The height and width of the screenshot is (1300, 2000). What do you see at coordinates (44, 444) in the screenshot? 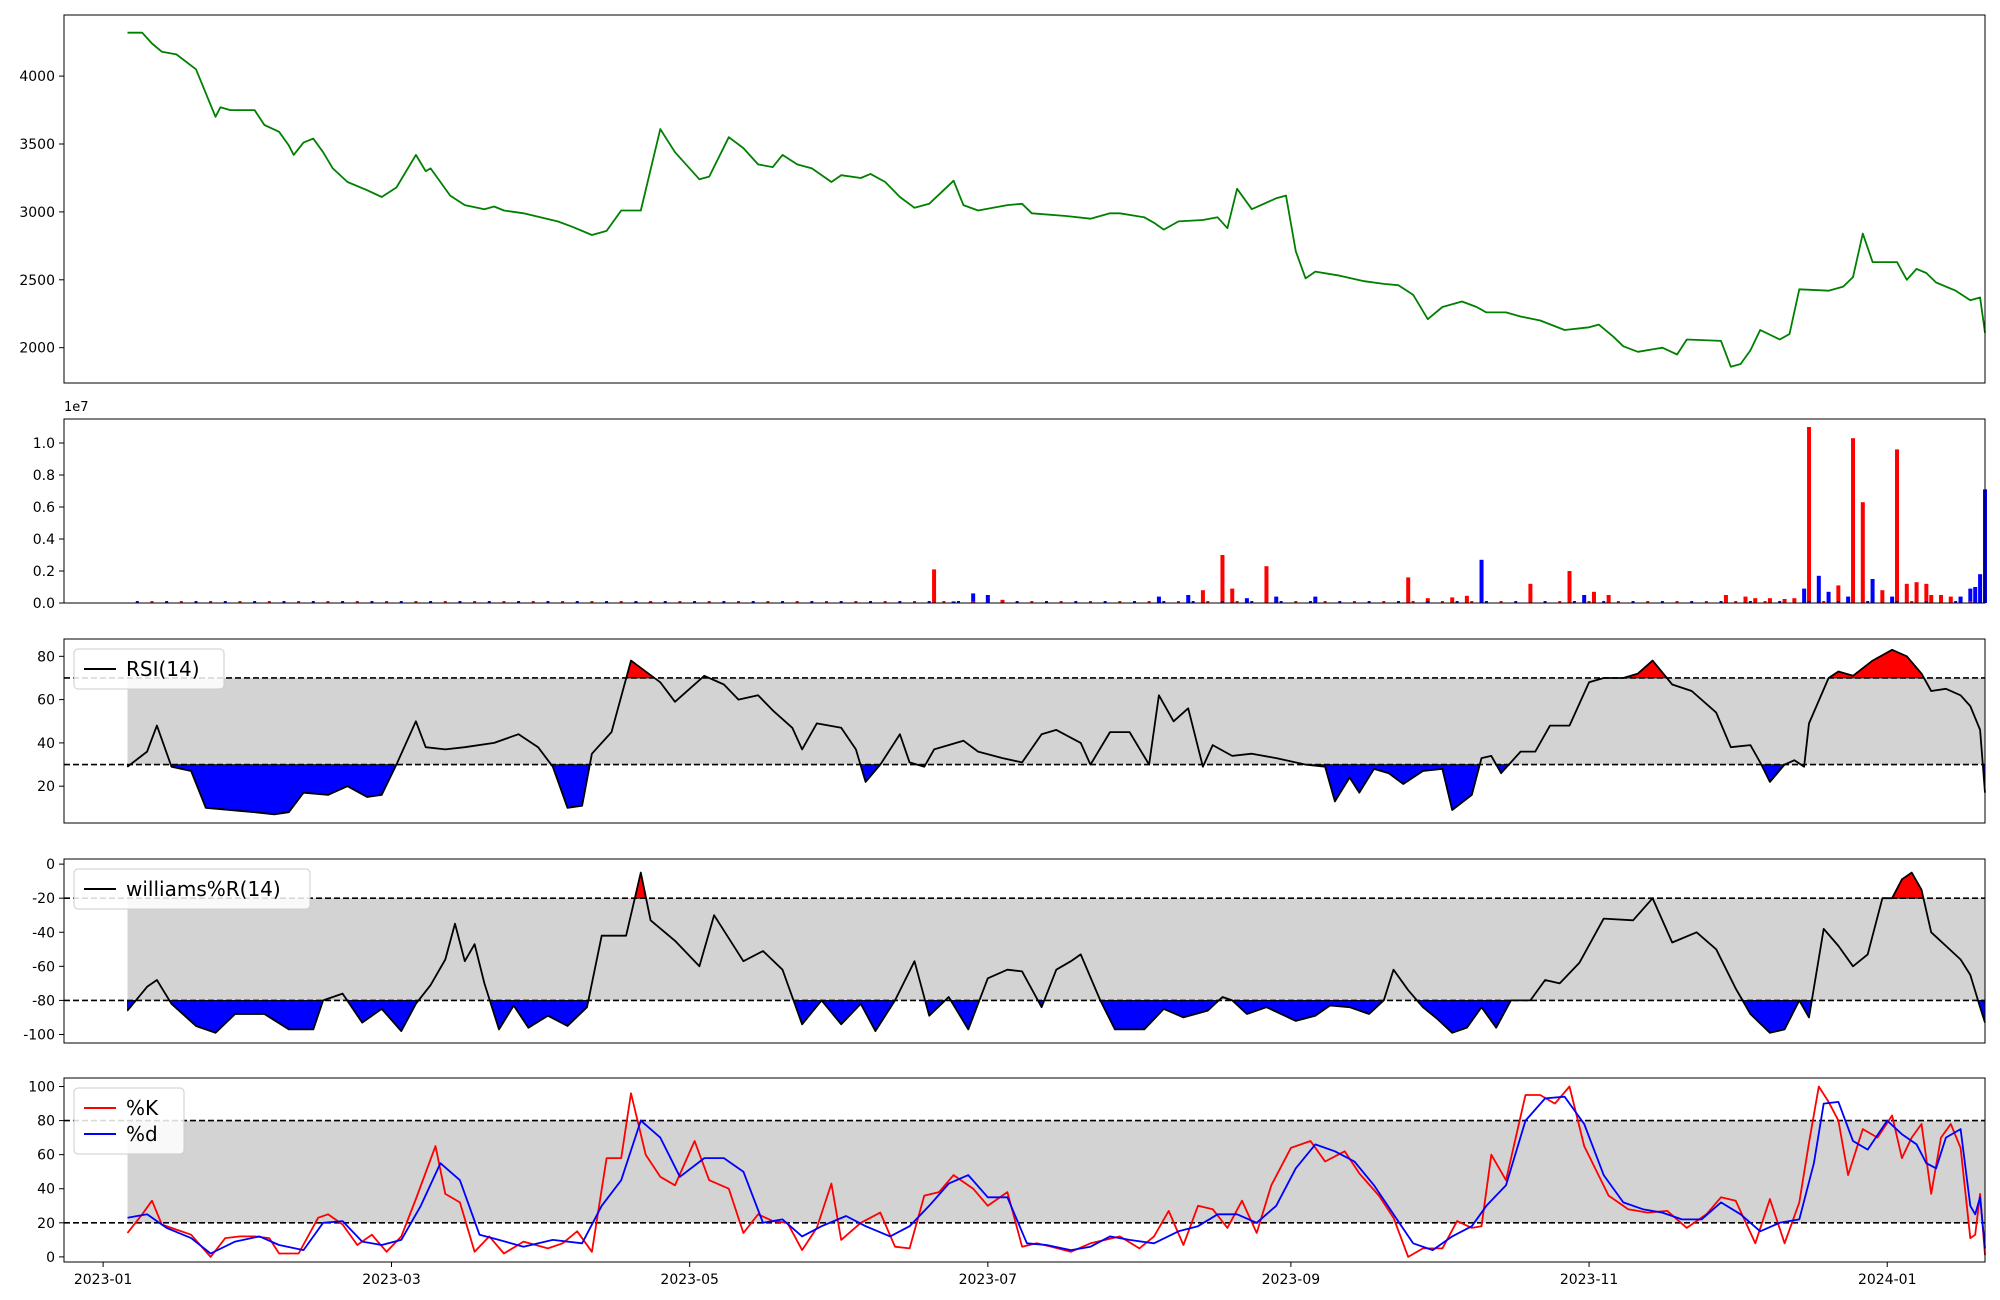
I see `volume-ytick-label: 1.0` at bounding box center [44, 444].